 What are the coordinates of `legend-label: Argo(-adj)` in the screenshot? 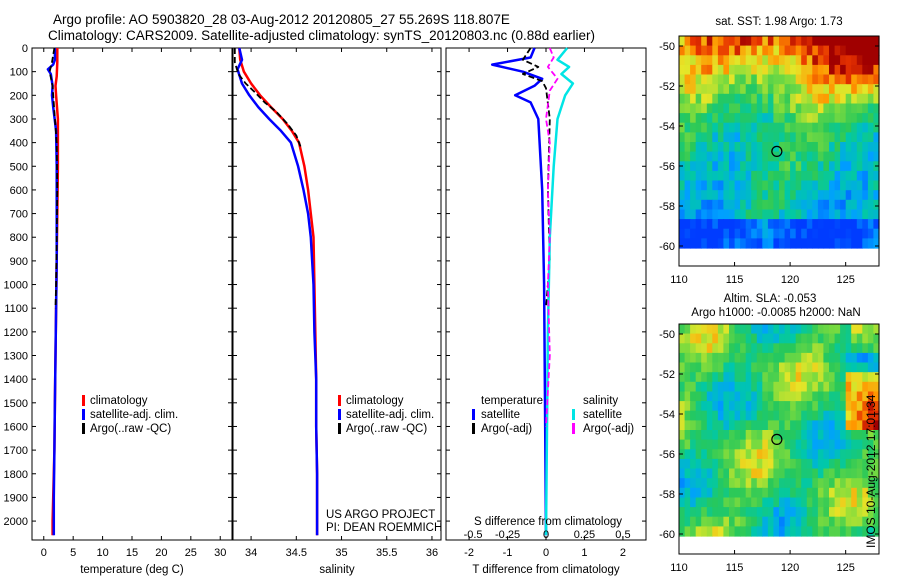 It's located at (506, 429).